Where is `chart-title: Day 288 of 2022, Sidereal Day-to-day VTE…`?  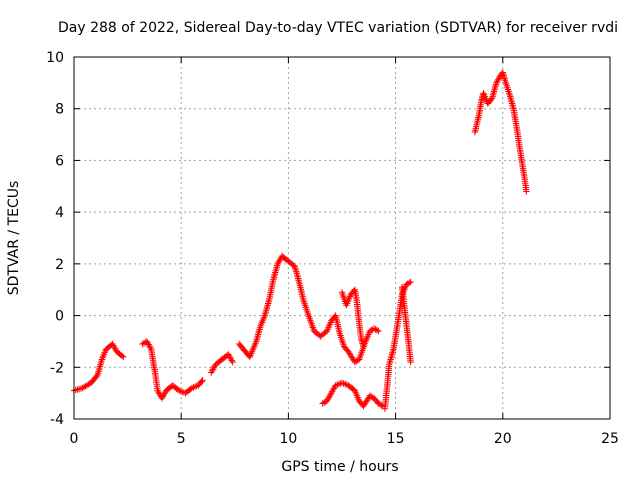 chart-title: Day 288 of 2022, Sidereal Day-to-day VTE… is located at coordinates (338, 28).